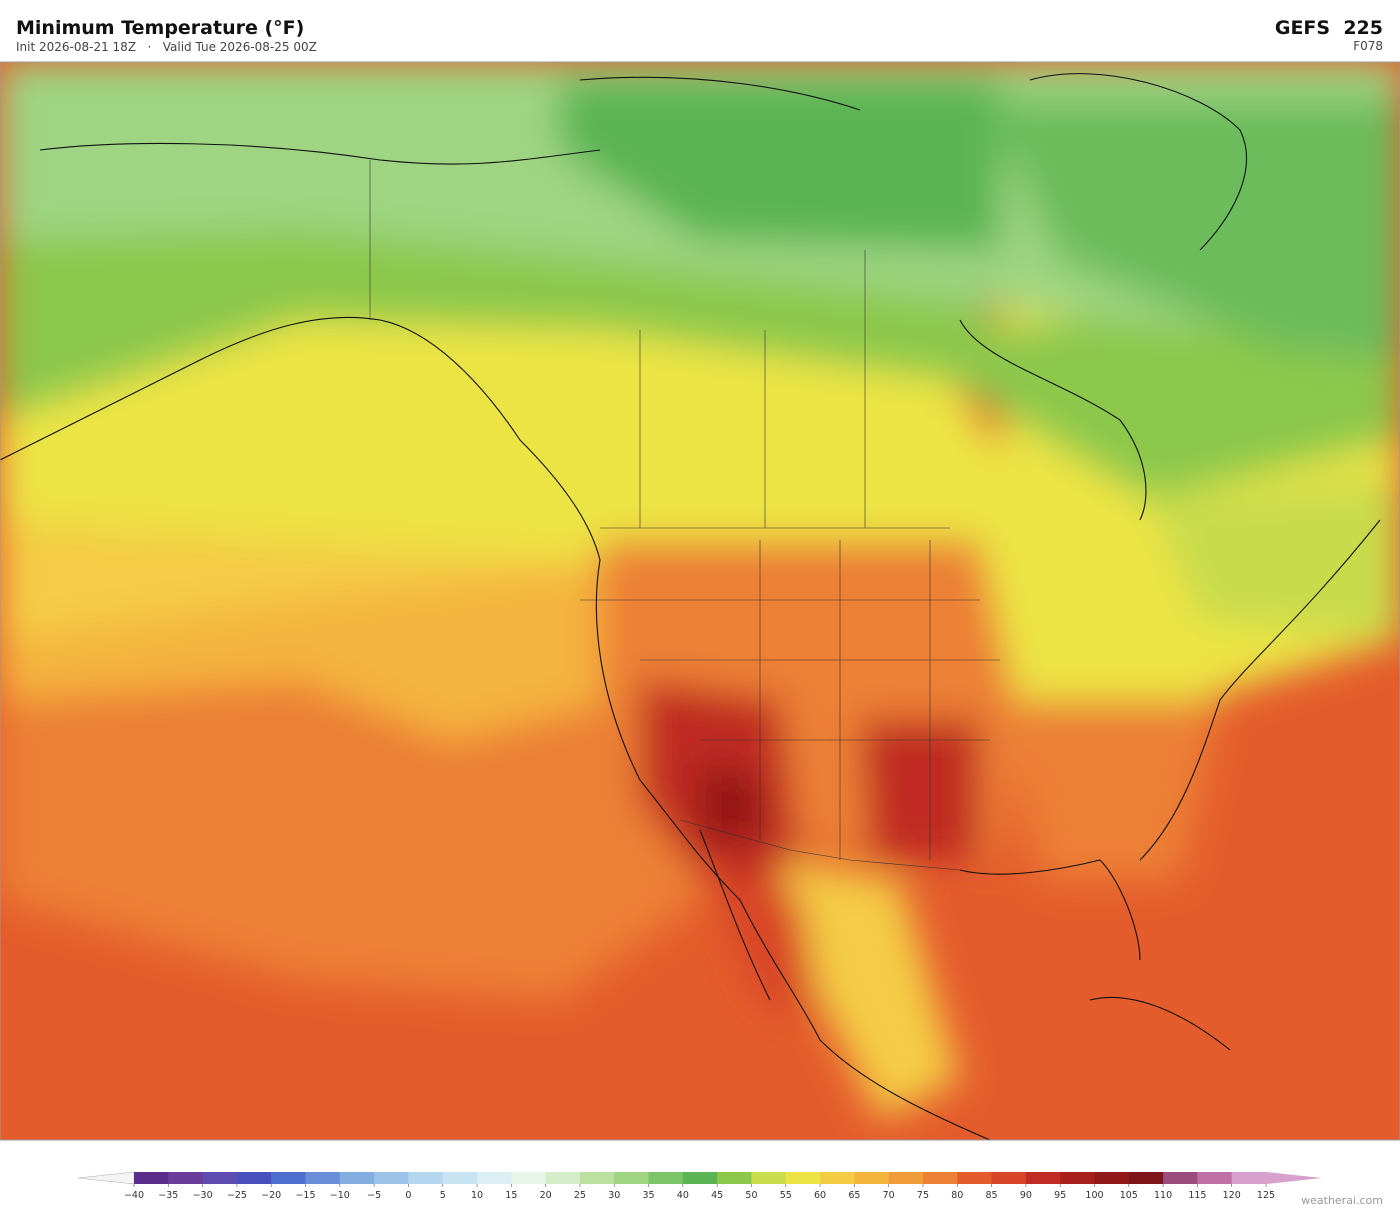 The image size is (1400, 1215). Describe the element at coordinates (854, 1195) in the screenshot. I see `colorbar-tick-label: 65` at that location.